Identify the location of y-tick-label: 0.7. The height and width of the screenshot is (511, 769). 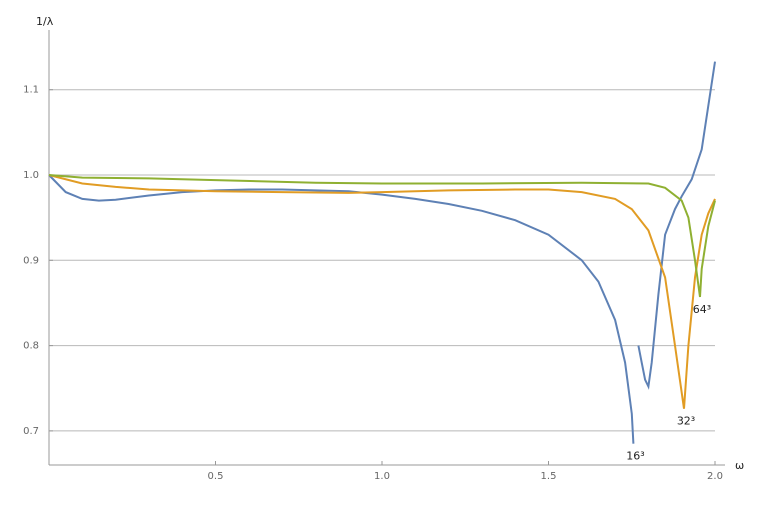
(31, 431).